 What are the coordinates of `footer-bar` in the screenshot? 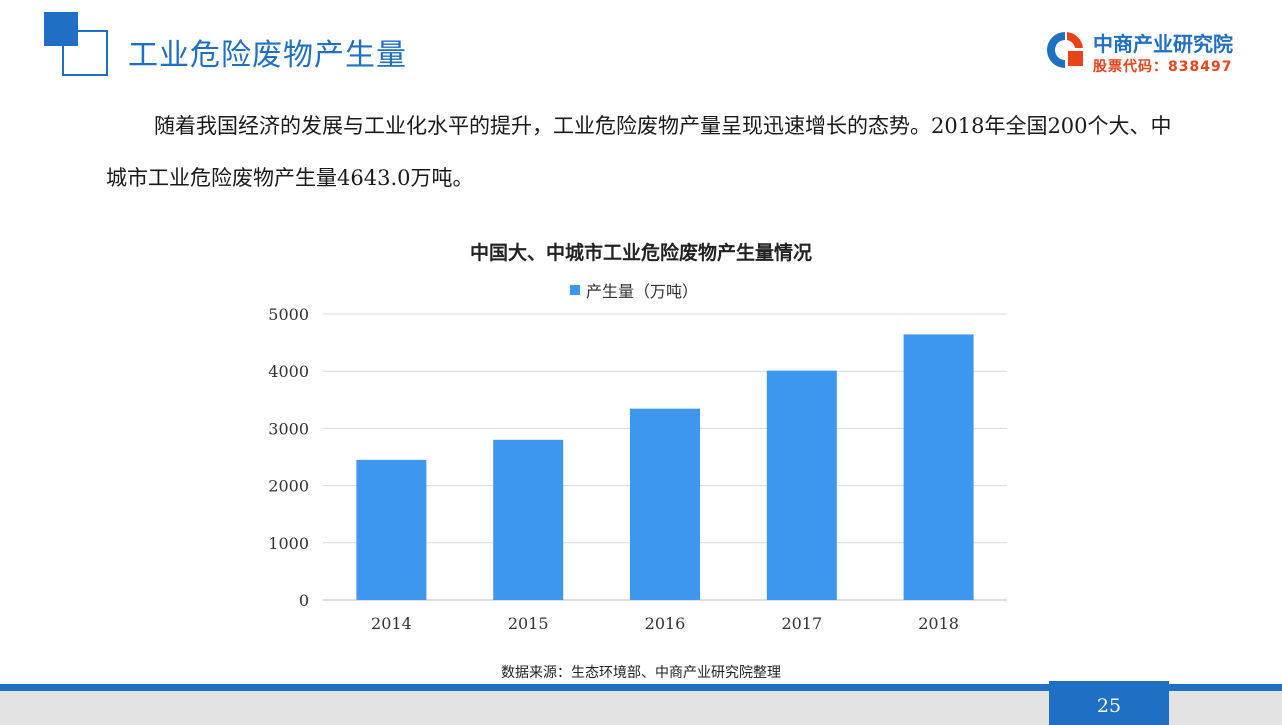 It's located at (641, 687).